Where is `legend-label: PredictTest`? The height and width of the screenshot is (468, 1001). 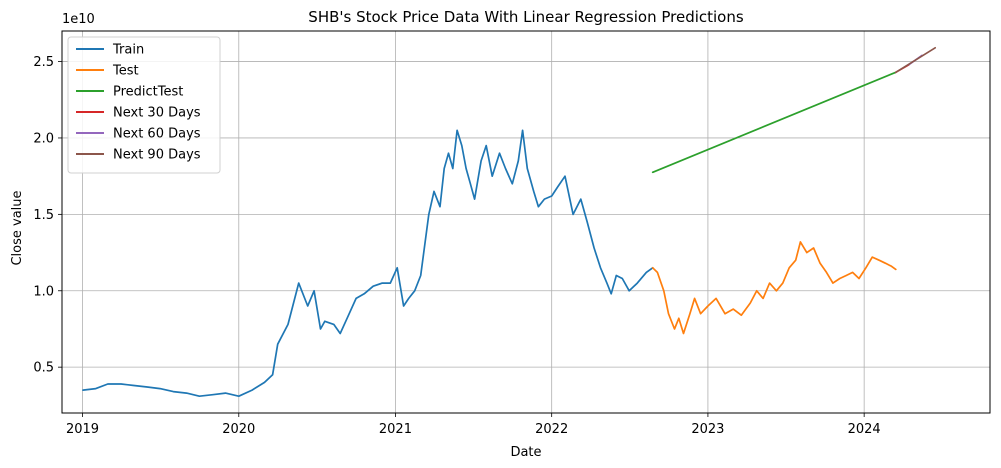
legend-label: PredictTest is located at coordinates (148, 92).